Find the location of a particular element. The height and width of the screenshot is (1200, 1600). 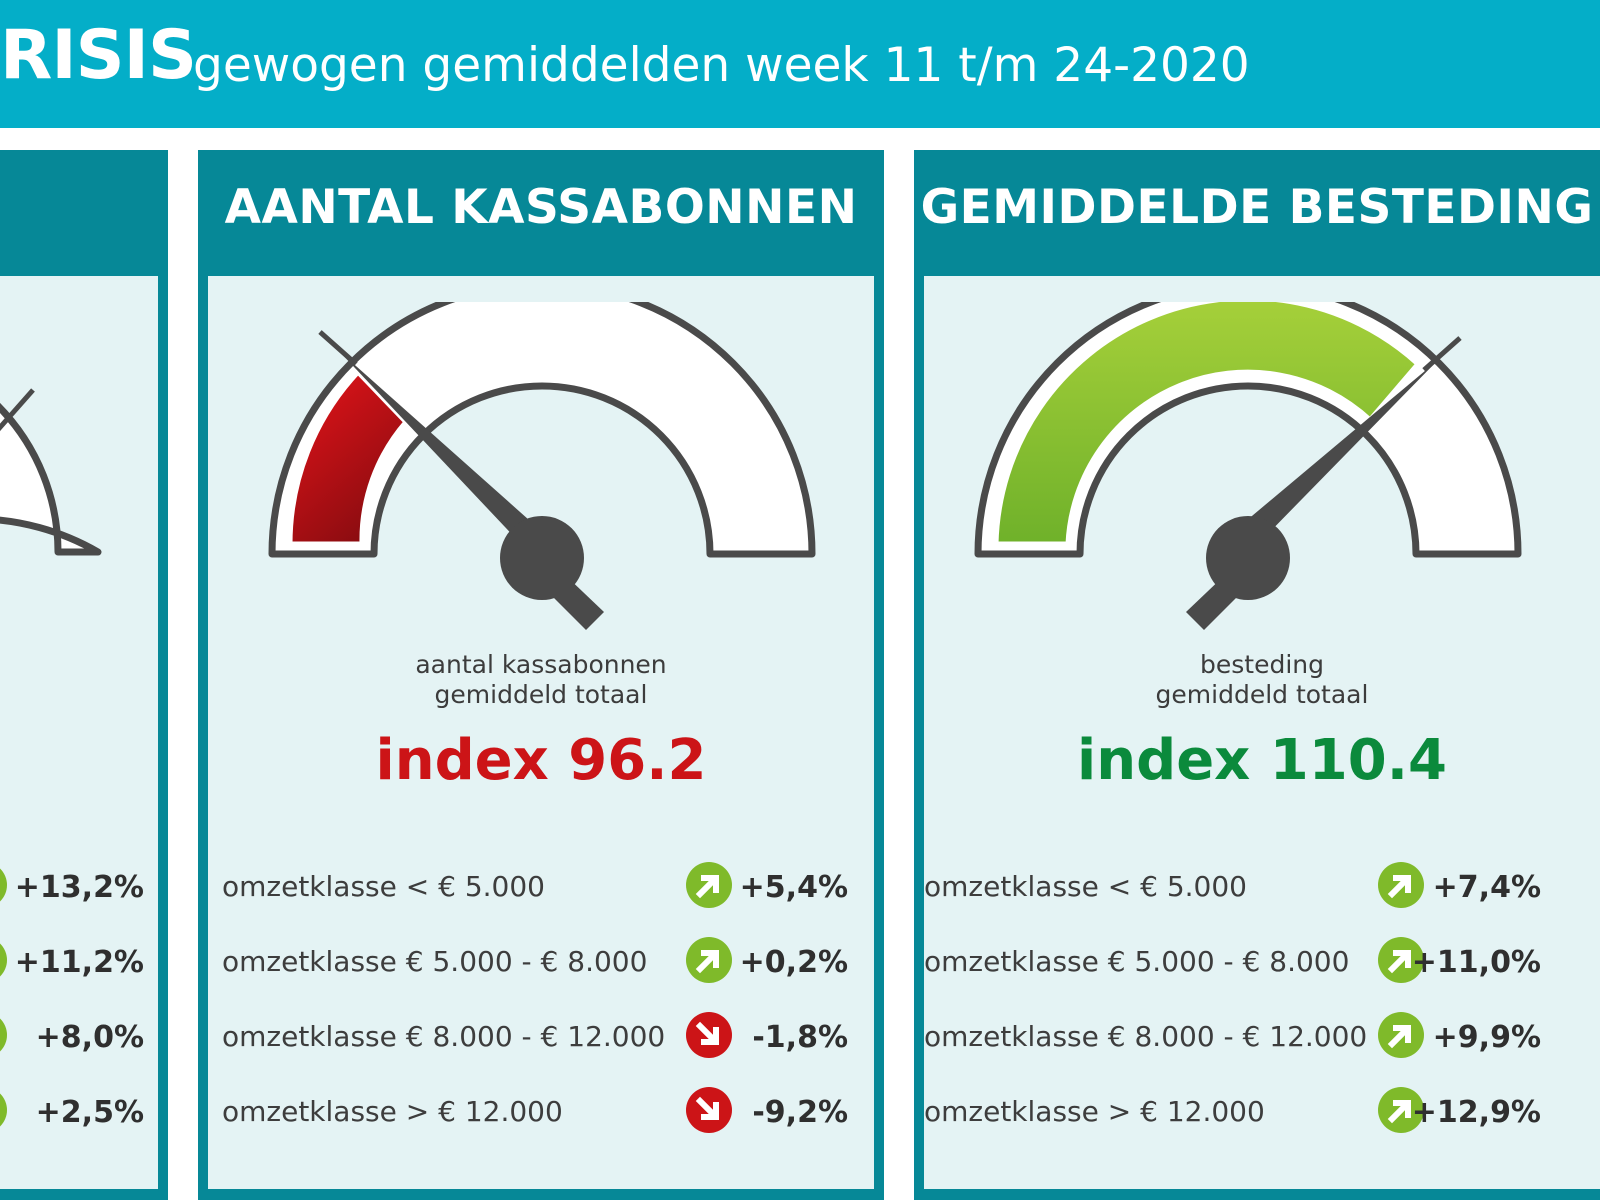

caption-kassabonnen: aantal kassabonnen gemiddeld totaal is located at coordinates (541, 680).